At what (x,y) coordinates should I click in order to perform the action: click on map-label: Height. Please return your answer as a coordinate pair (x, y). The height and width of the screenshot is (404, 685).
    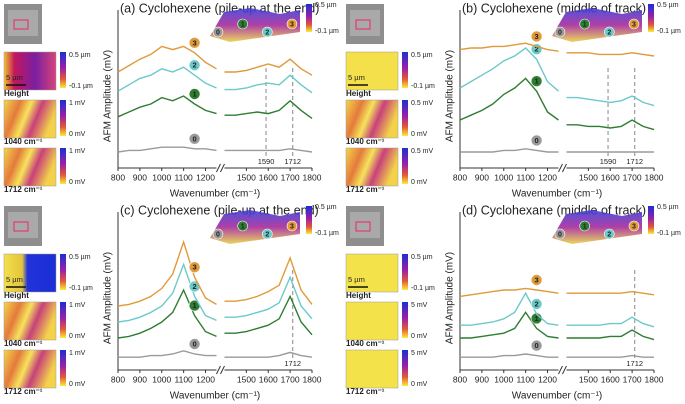
    Looking at the image, I should click on (16, 93).